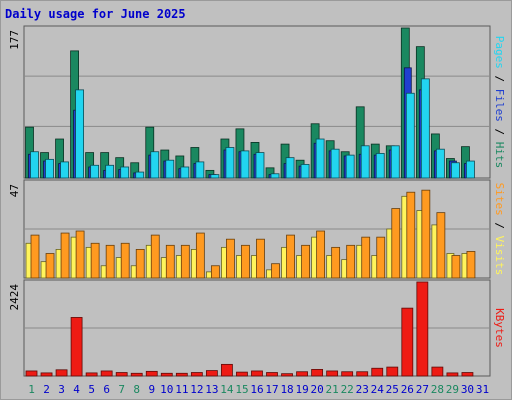  What do you see at coordinates (14, 40) in the screenshot?
I see `y-axis-max-label: 177` at bounding box center [14, 40].